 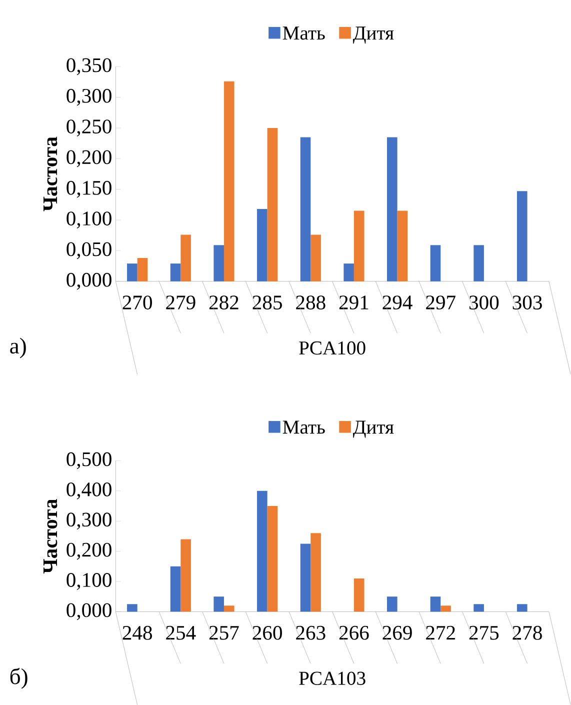 I want to click on y-tick-label: 0,400, so click(x=89, y=491).